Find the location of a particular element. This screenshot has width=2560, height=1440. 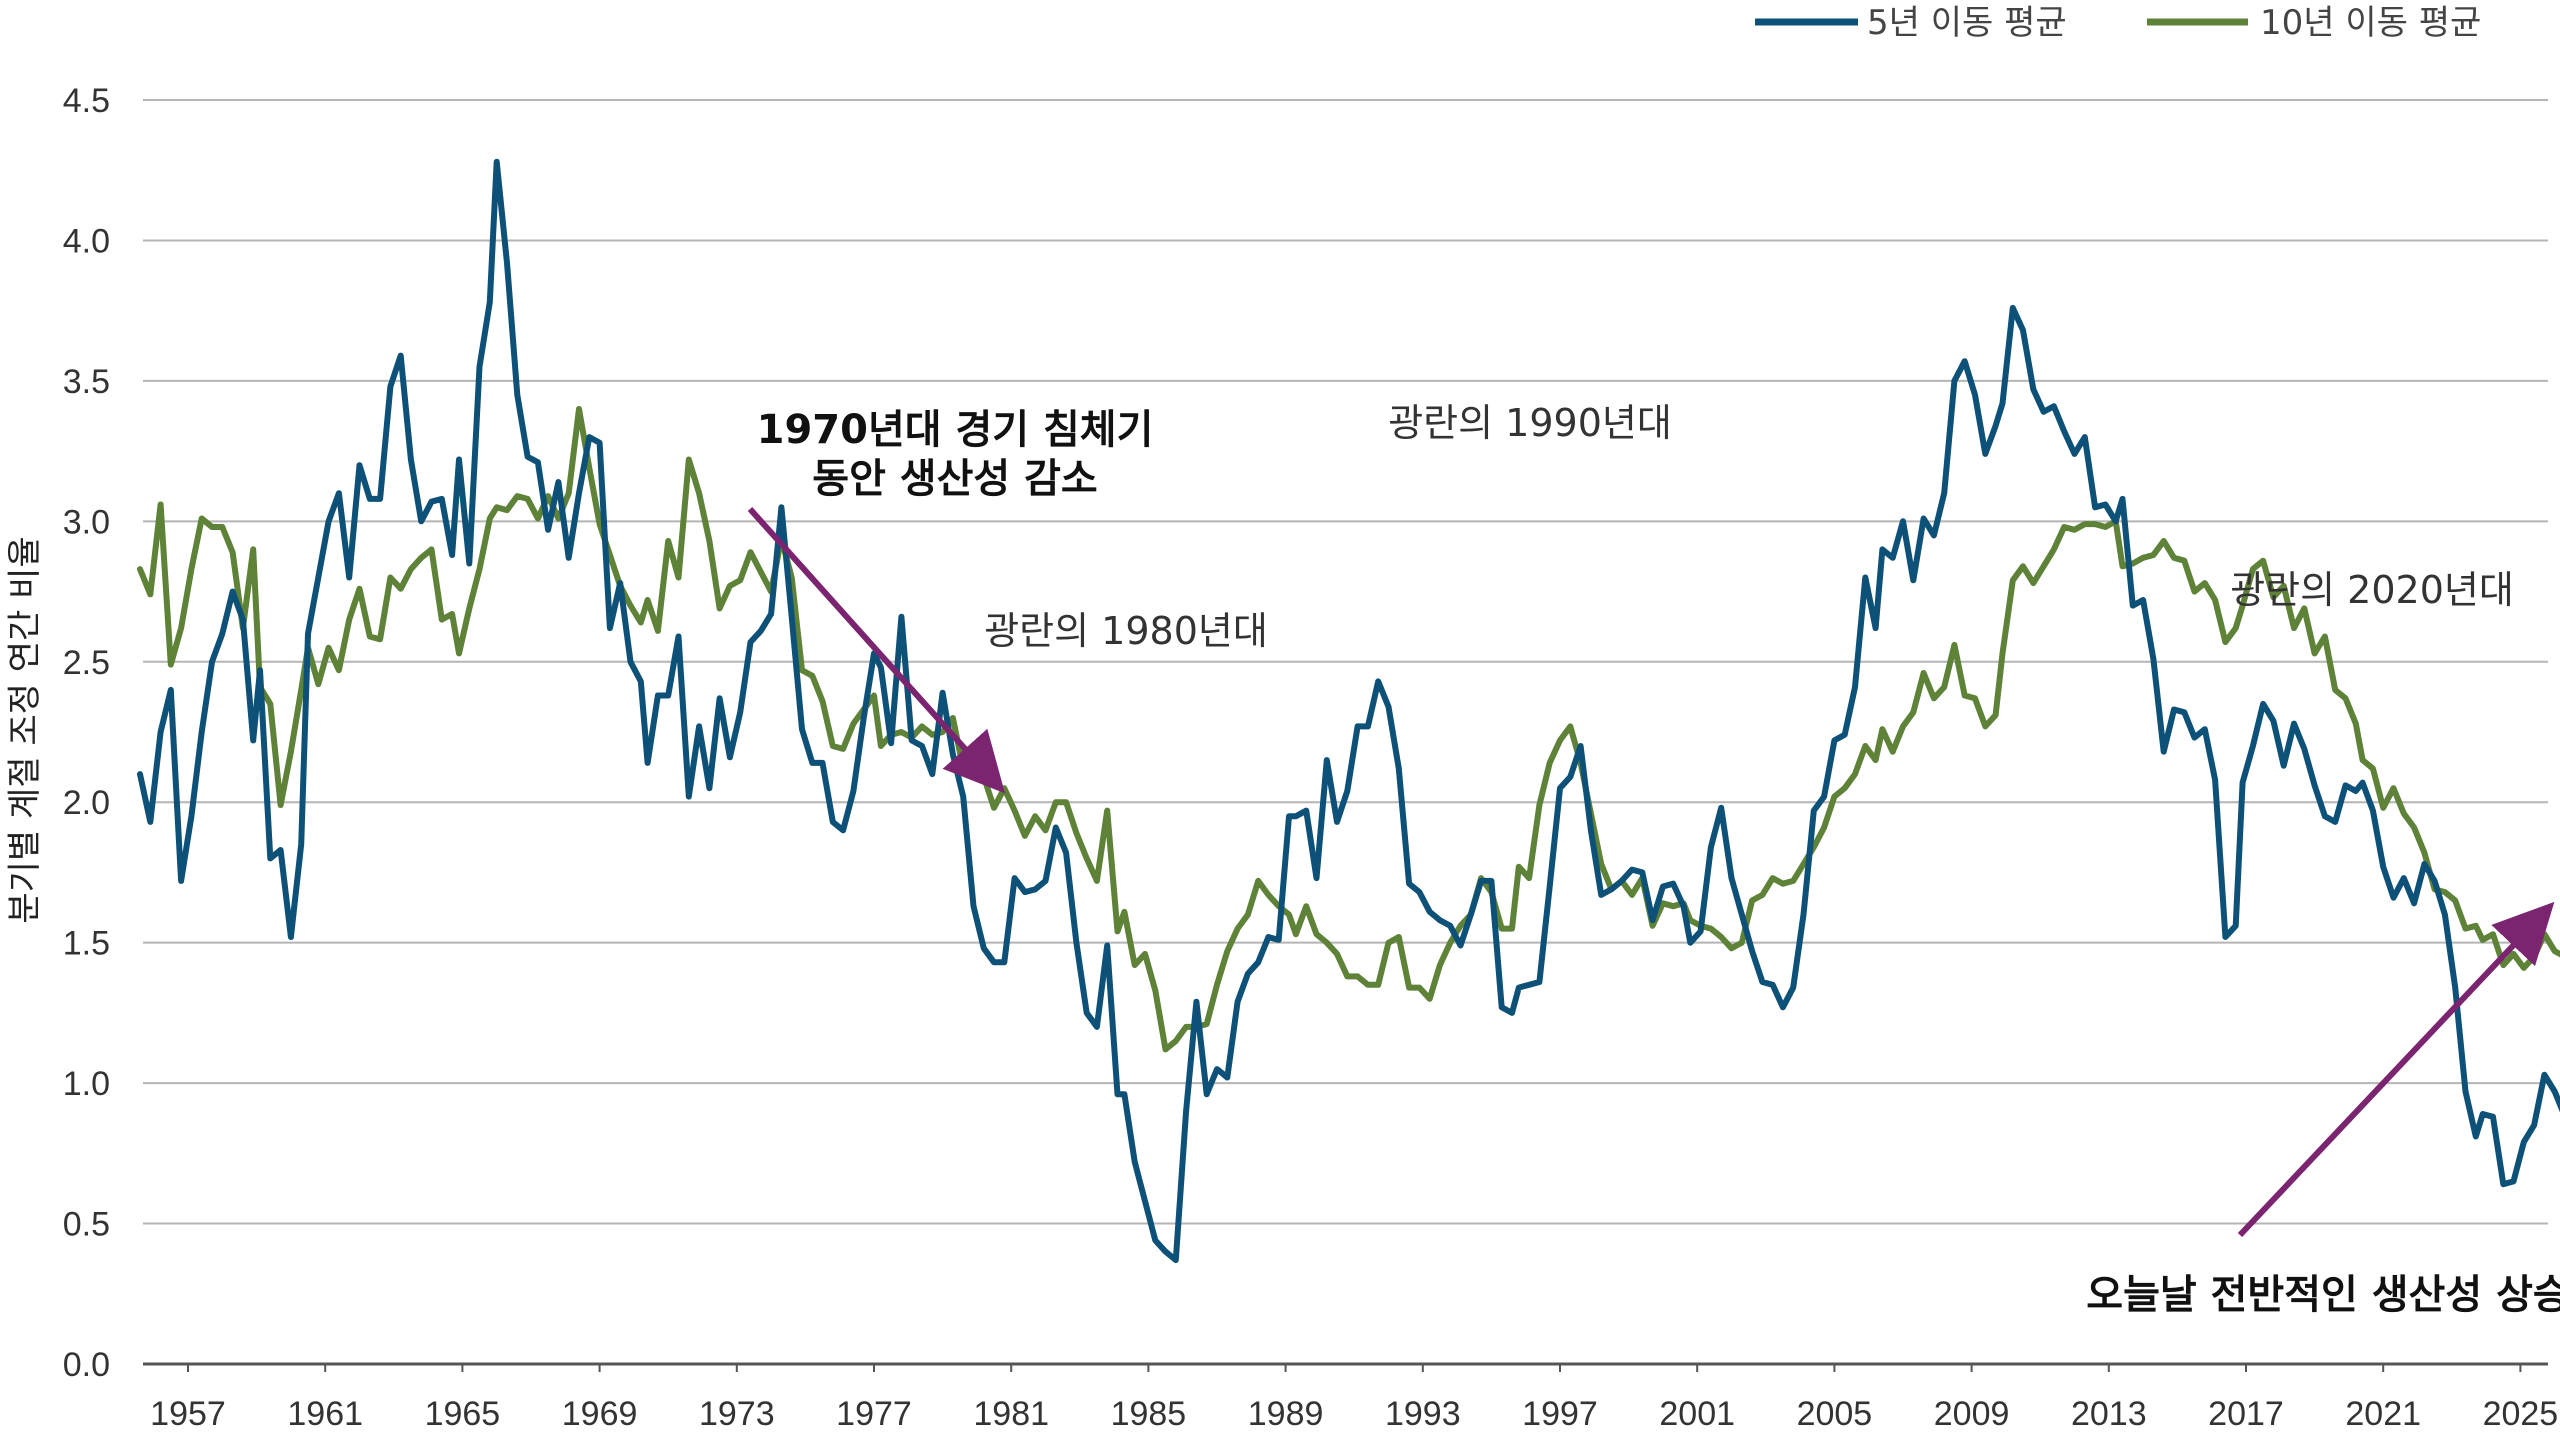

x-tick-label: 2001 is located at coordinates (1697, 1414).